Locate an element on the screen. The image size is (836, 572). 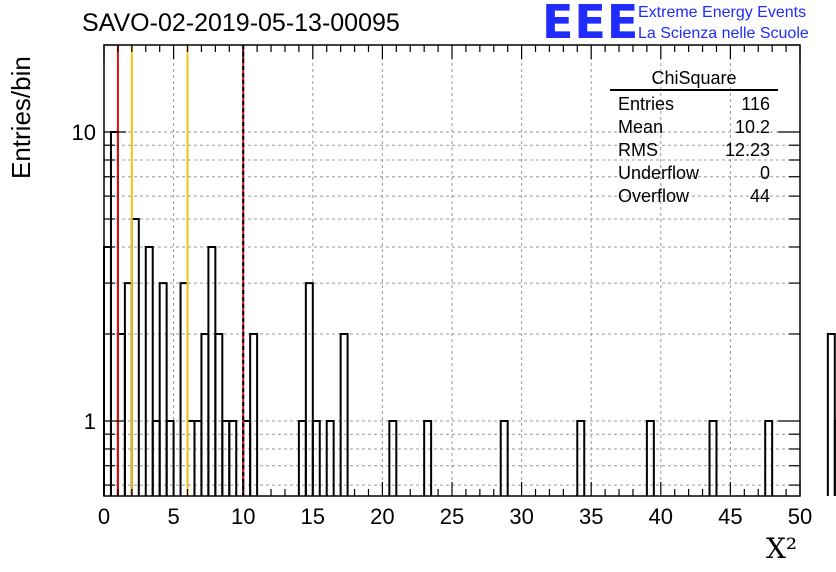
stats-label: Underflow is located at coordinates (659, 173).